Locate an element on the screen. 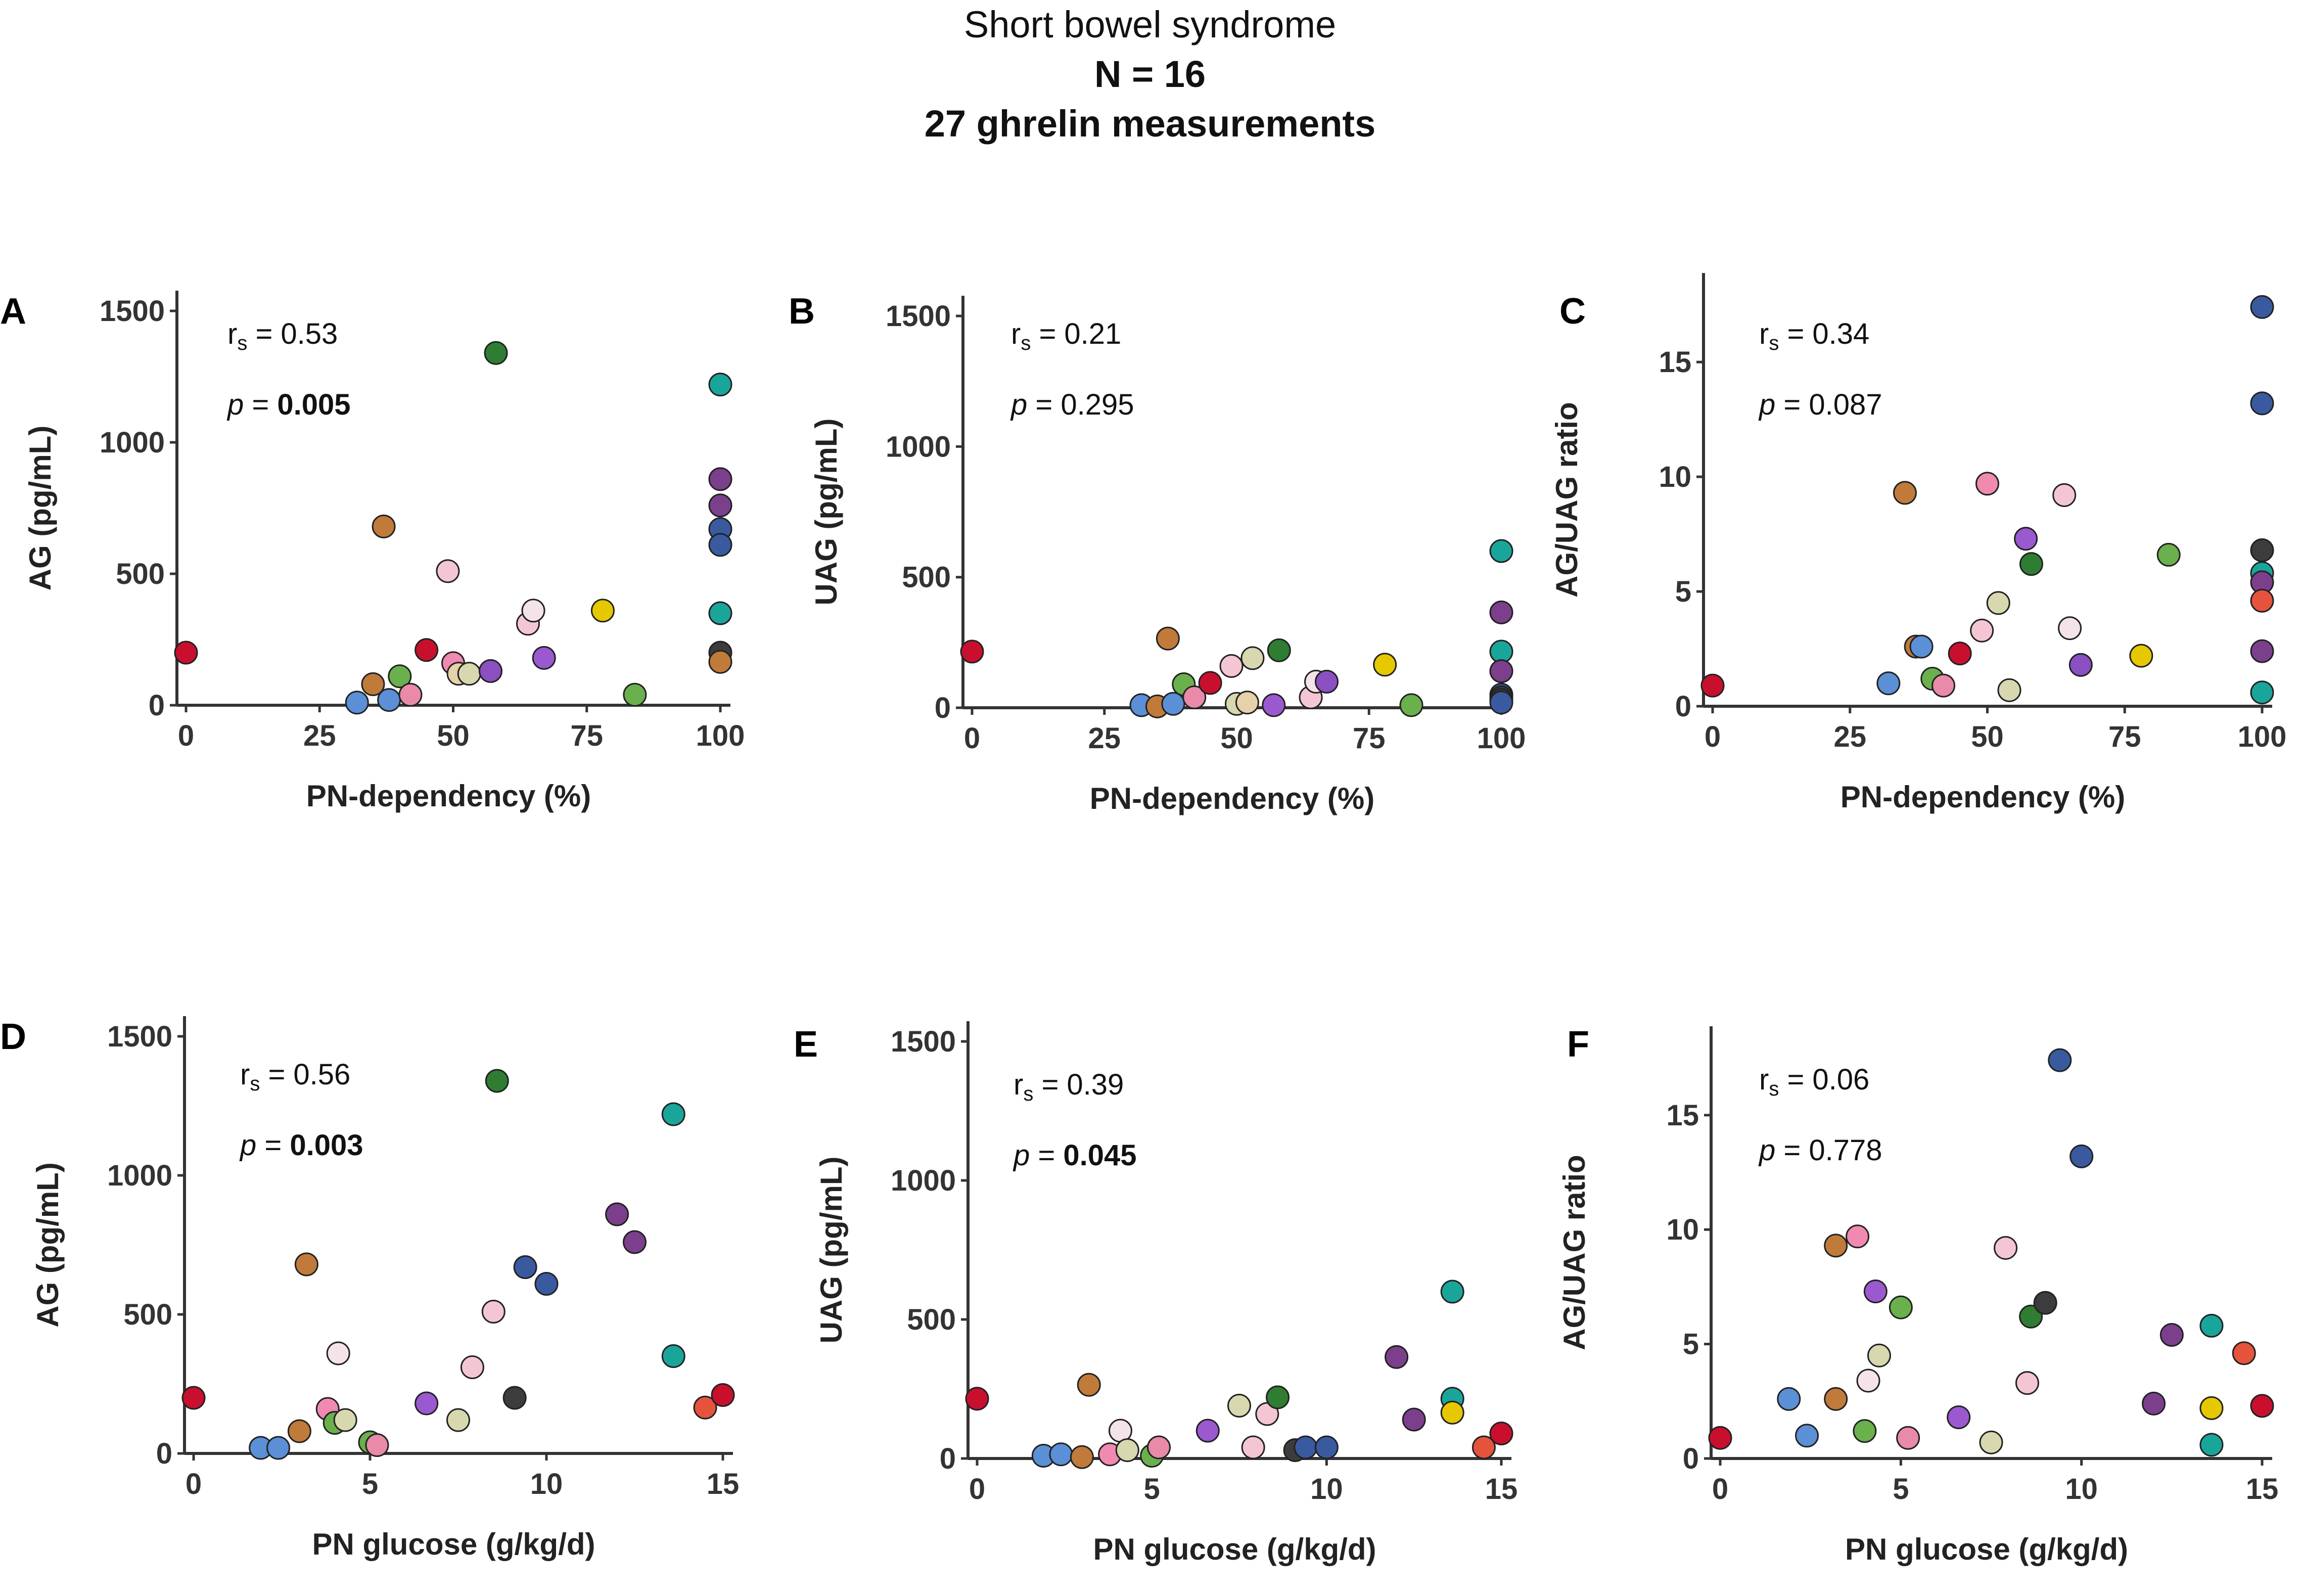  p-value-label: p = 0.045 is located at coordinates (1075, 1155).